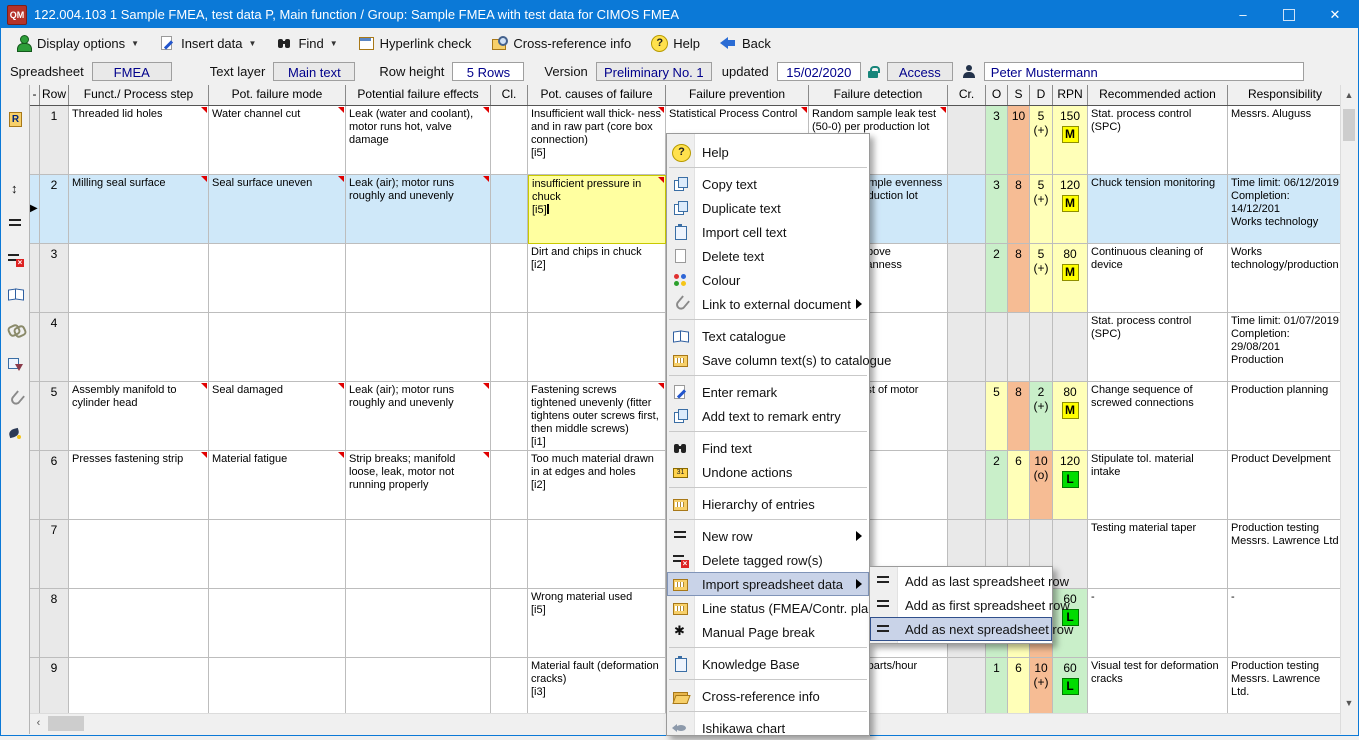 The image size is (1359, 740). I want to click on cell-causes: Wrong material used [i5], so click(597, 623).